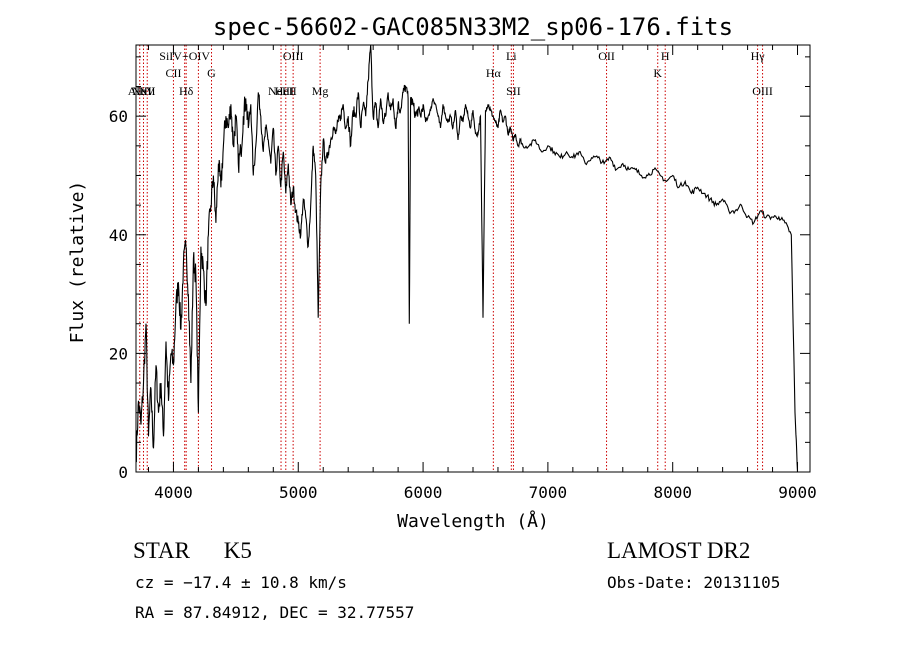 This screenshot has height=649, width=900. What do you see at coordinates (513, 91) in the screenshot?
I see `line-label-14: SII` at bounding box center [513, 91].